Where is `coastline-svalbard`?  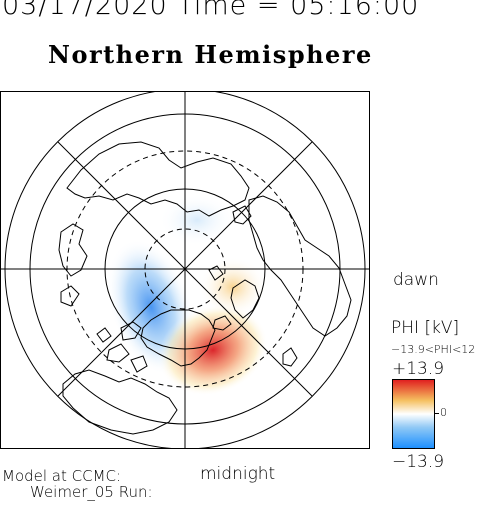
coastline-svalbard is located at coordinates (216, 273).